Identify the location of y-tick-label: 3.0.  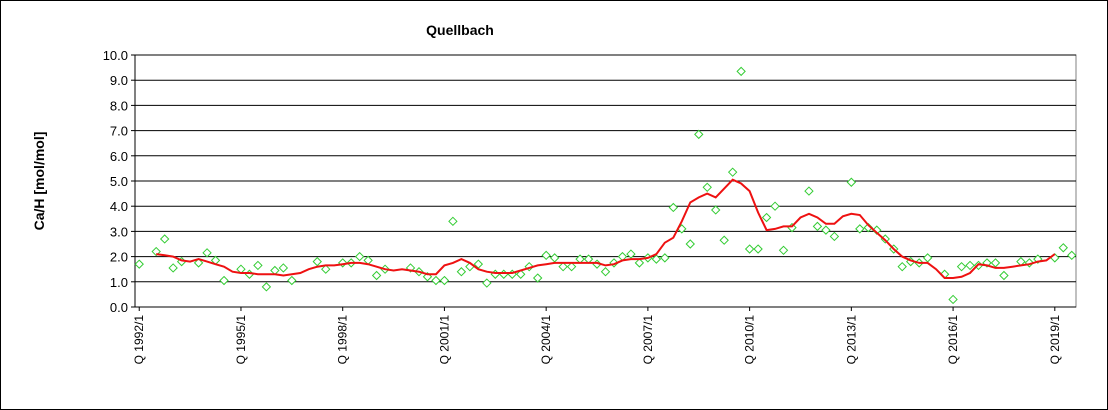
(119, 231).